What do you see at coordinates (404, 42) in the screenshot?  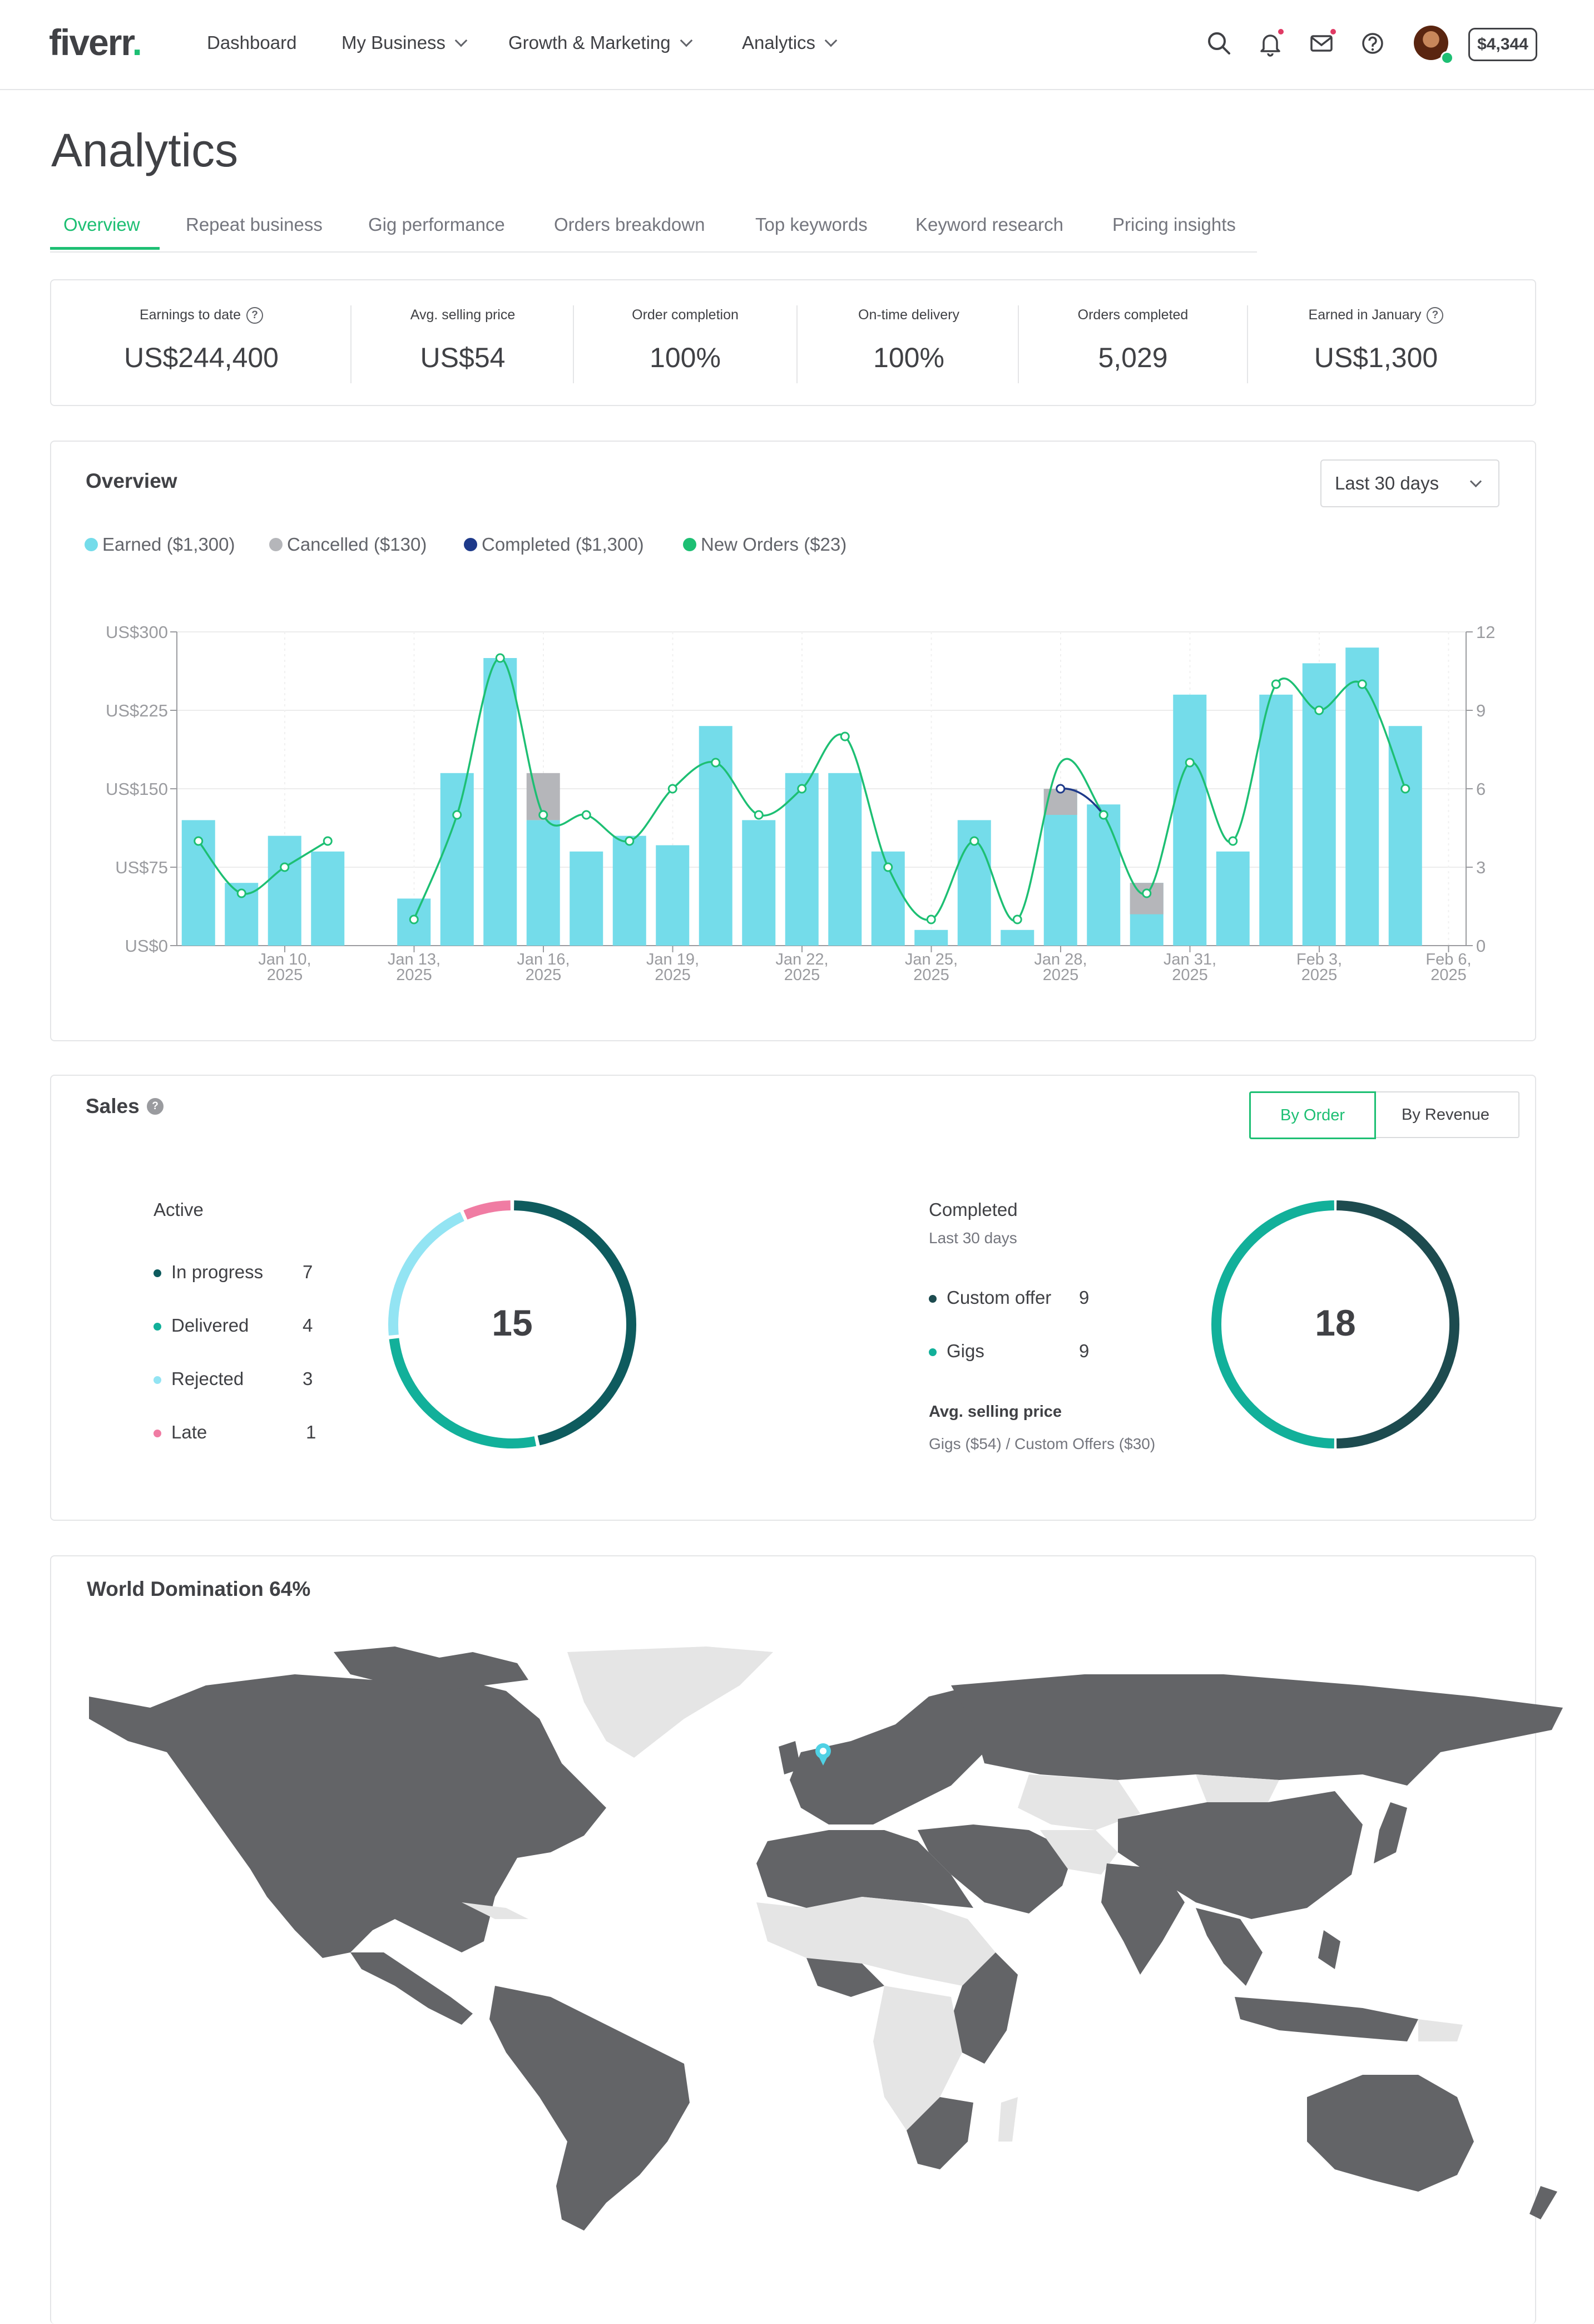 I see `nav-my-business: My Business` at bounding box center [404, 42].